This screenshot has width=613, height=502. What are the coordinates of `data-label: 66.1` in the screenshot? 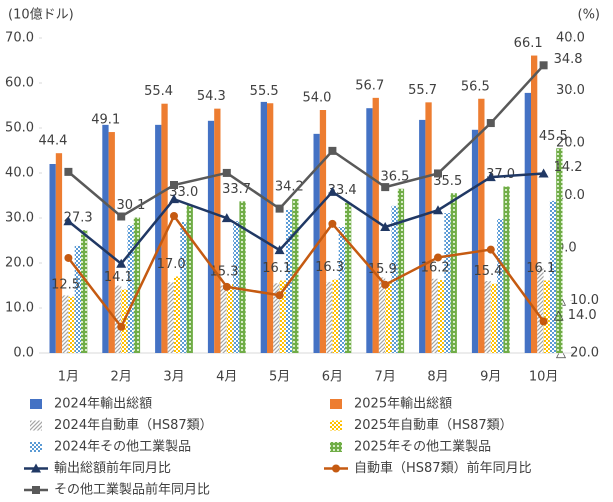 It's located at (528, 43).